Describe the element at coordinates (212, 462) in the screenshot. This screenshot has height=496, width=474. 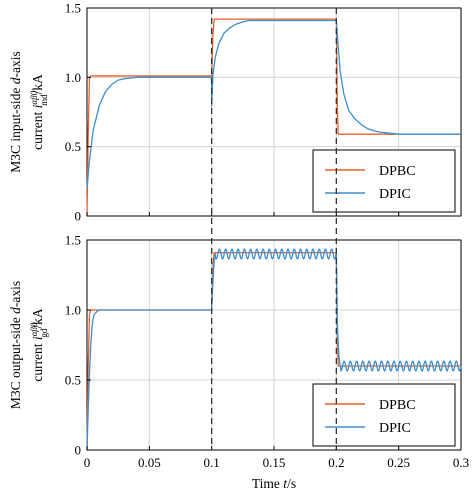
I see `x-tick-label: 0.1` at that location.